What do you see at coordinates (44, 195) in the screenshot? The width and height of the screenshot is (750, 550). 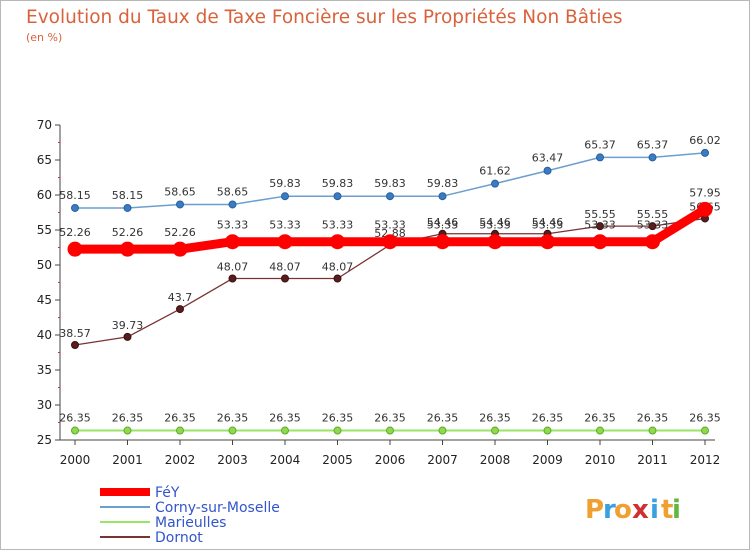 I see `y-tick-label: 60` at bounding box center [44, 195].